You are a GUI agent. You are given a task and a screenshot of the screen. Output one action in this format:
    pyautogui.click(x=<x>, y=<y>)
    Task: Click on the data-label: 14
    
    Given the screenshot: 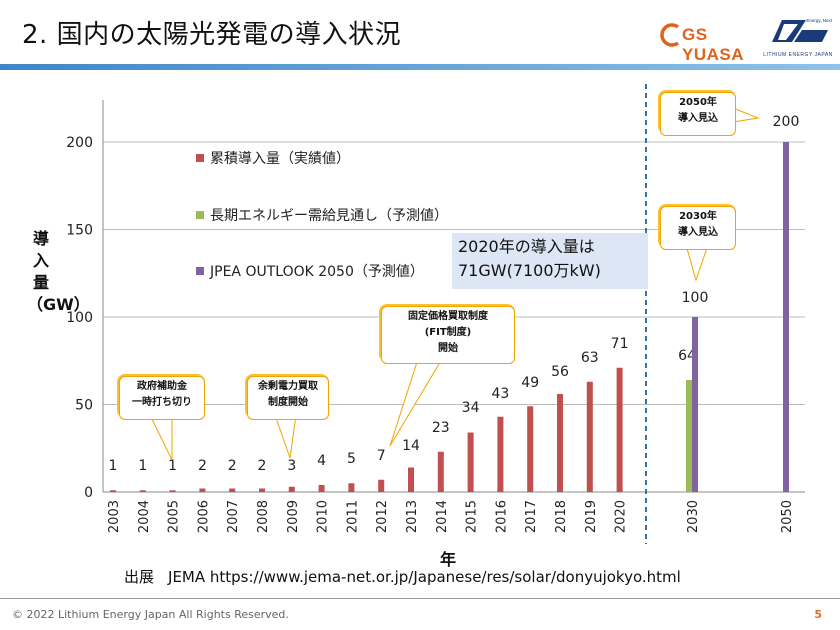 What is the action you would take?
    pyautogui.click(x=411, y=446)
    